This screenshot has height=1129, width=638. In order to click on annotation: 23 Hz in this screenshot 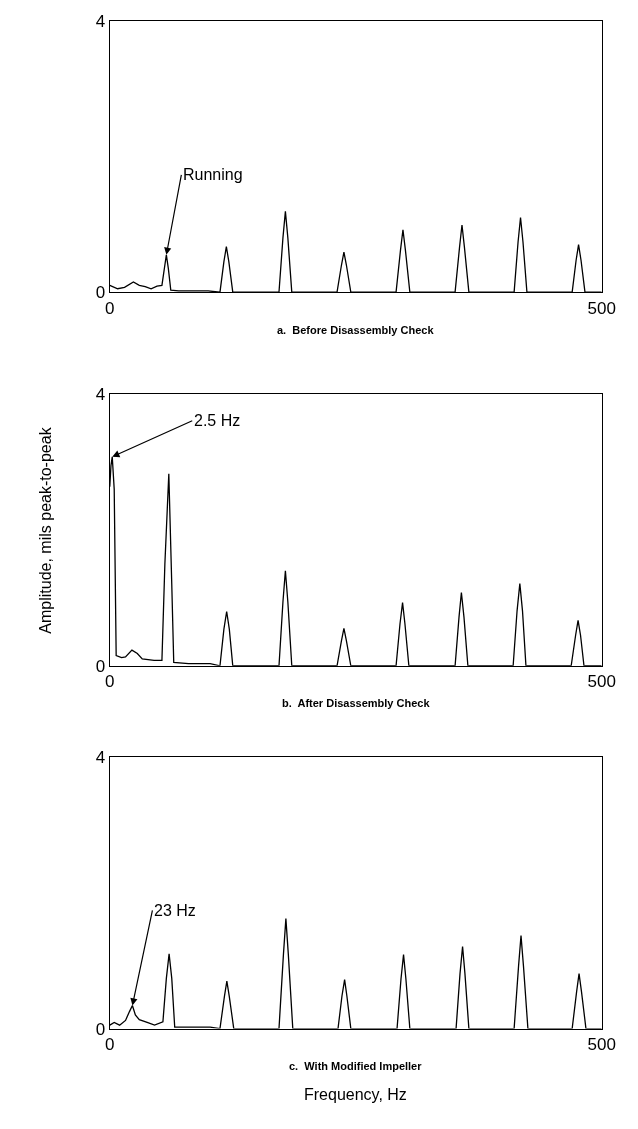, I will do `click(175, 910)`.